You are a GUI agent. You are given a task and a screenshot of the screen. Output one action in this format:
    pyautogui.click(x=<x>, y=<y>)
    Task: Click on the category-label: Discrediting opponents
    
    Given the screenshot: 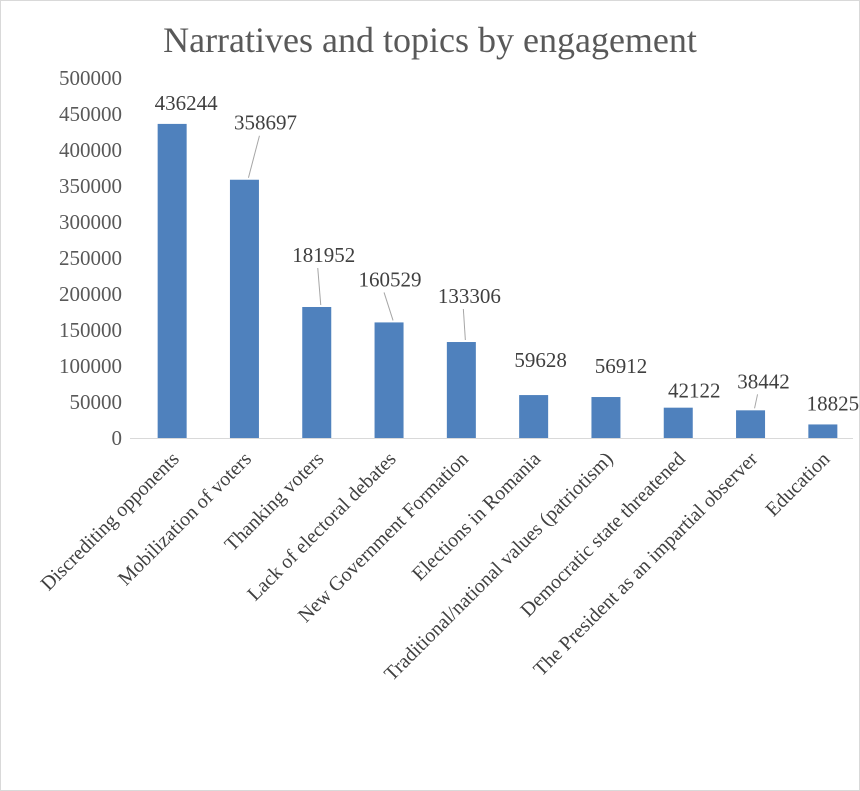 What is the action you would take?
    pyautogui.click(x=110, y=521)
    